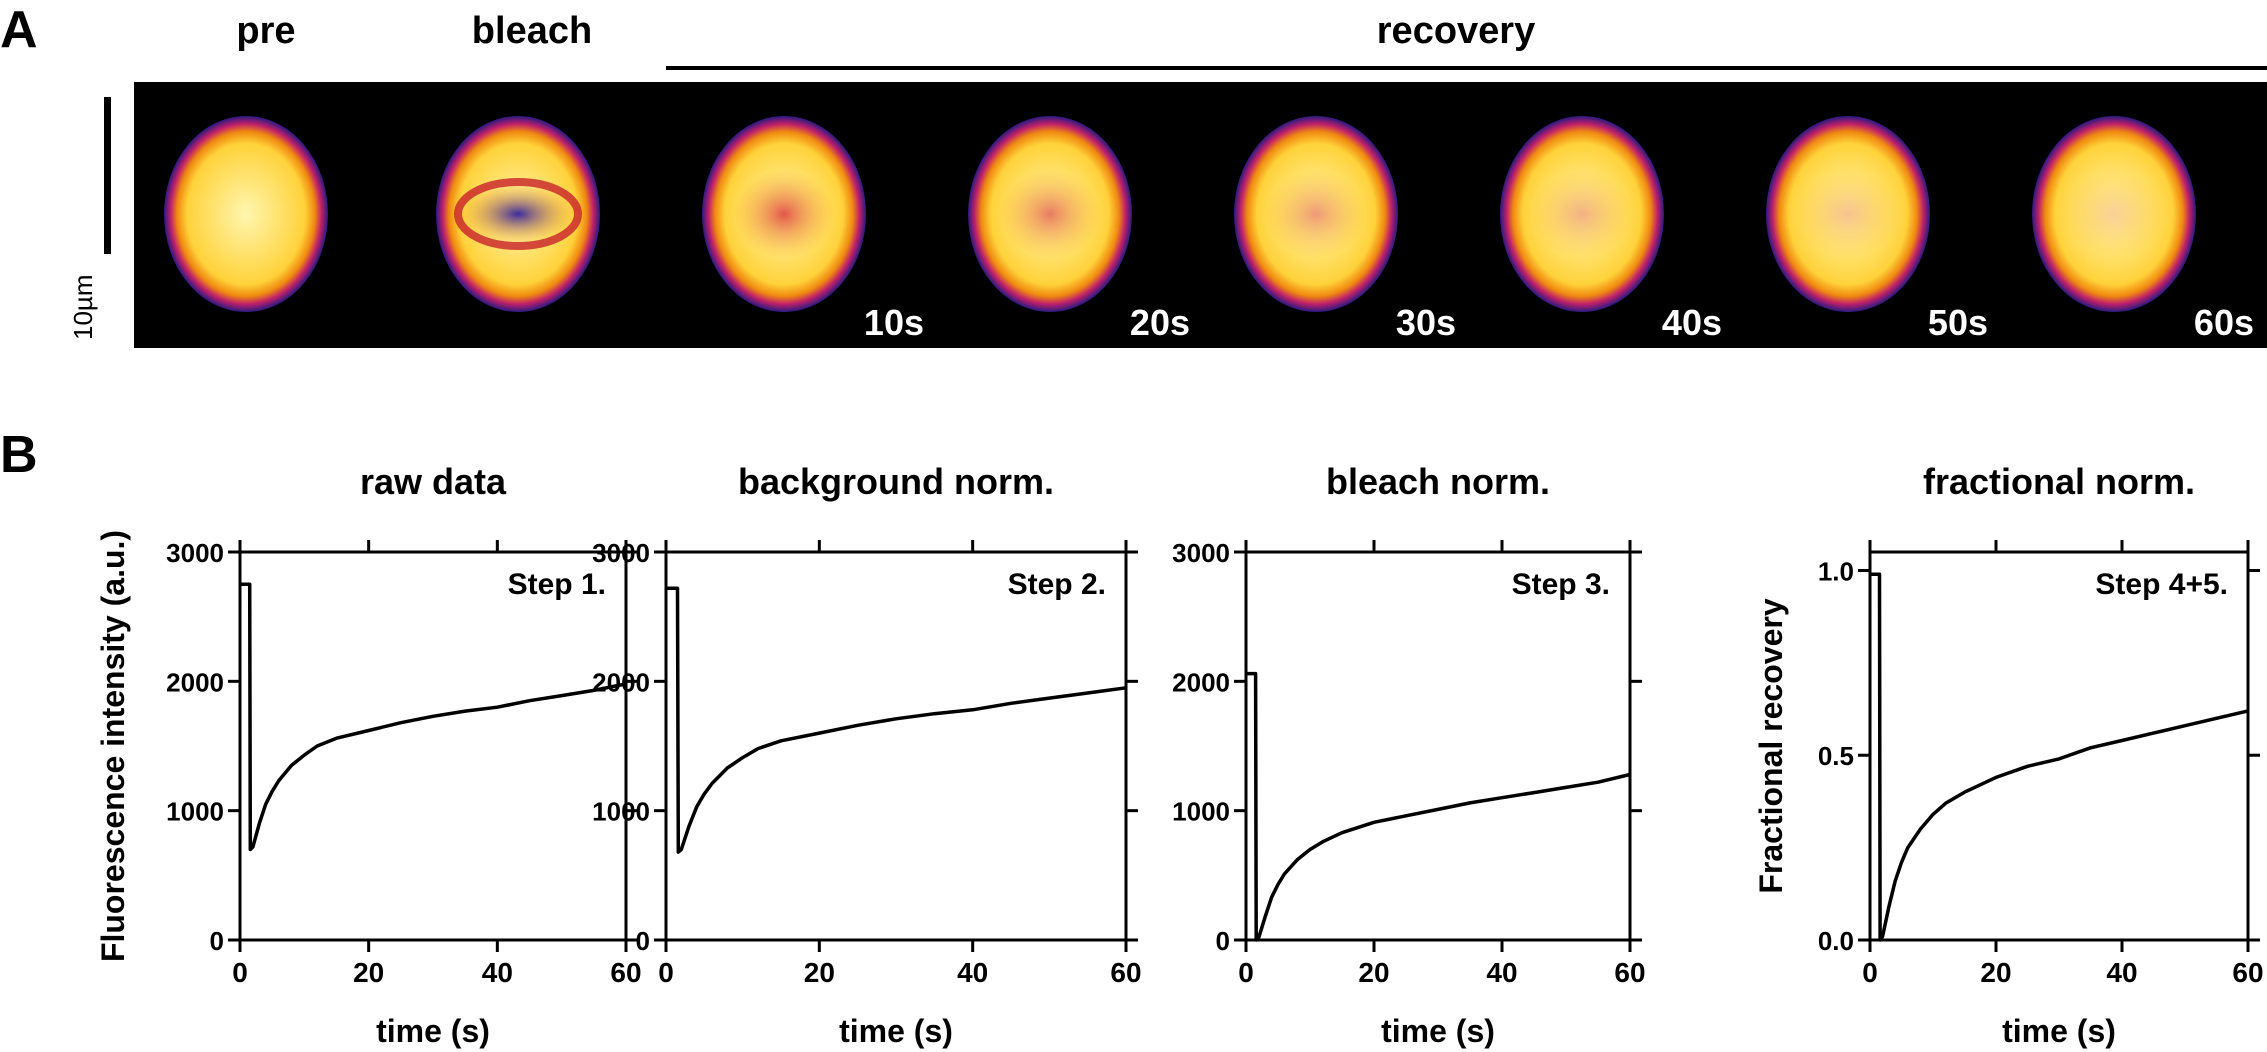  What do you see at coordinates (621, 812) in the screenshot?
I see `y-tick-label-1-1: 1000` at bounding box center [621, 812].